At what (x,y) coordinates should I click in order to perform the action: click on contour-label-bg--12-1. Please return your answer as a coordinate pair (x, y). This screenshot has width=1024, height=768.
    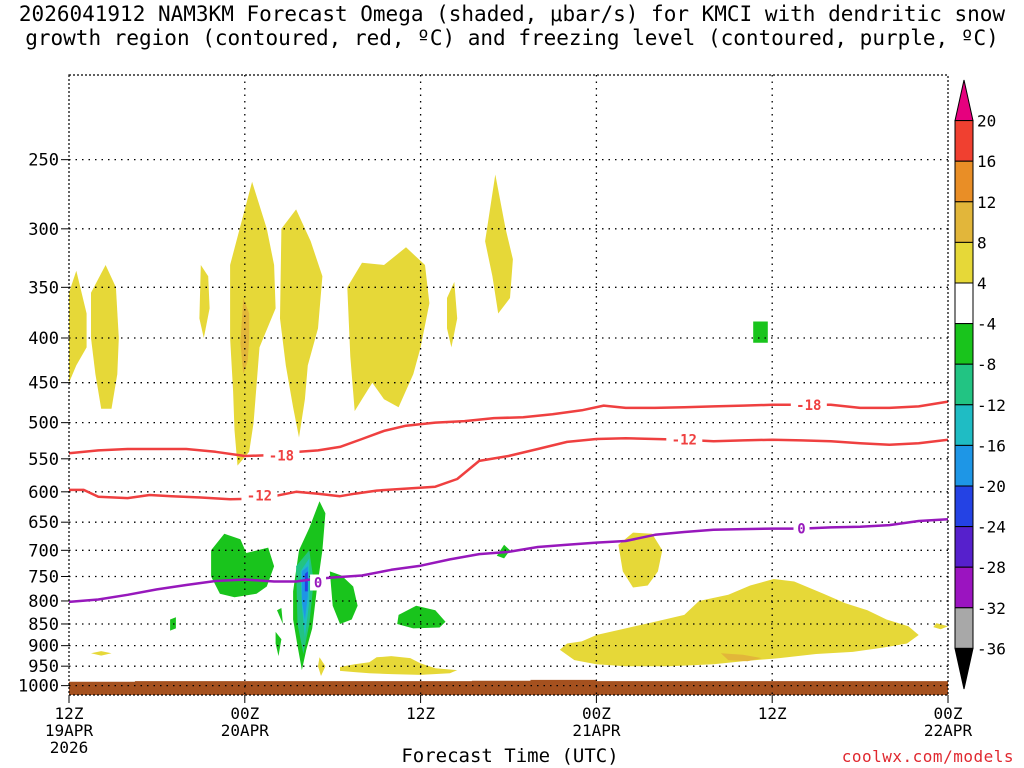
    Looking at the image, I should click on (684, 439).